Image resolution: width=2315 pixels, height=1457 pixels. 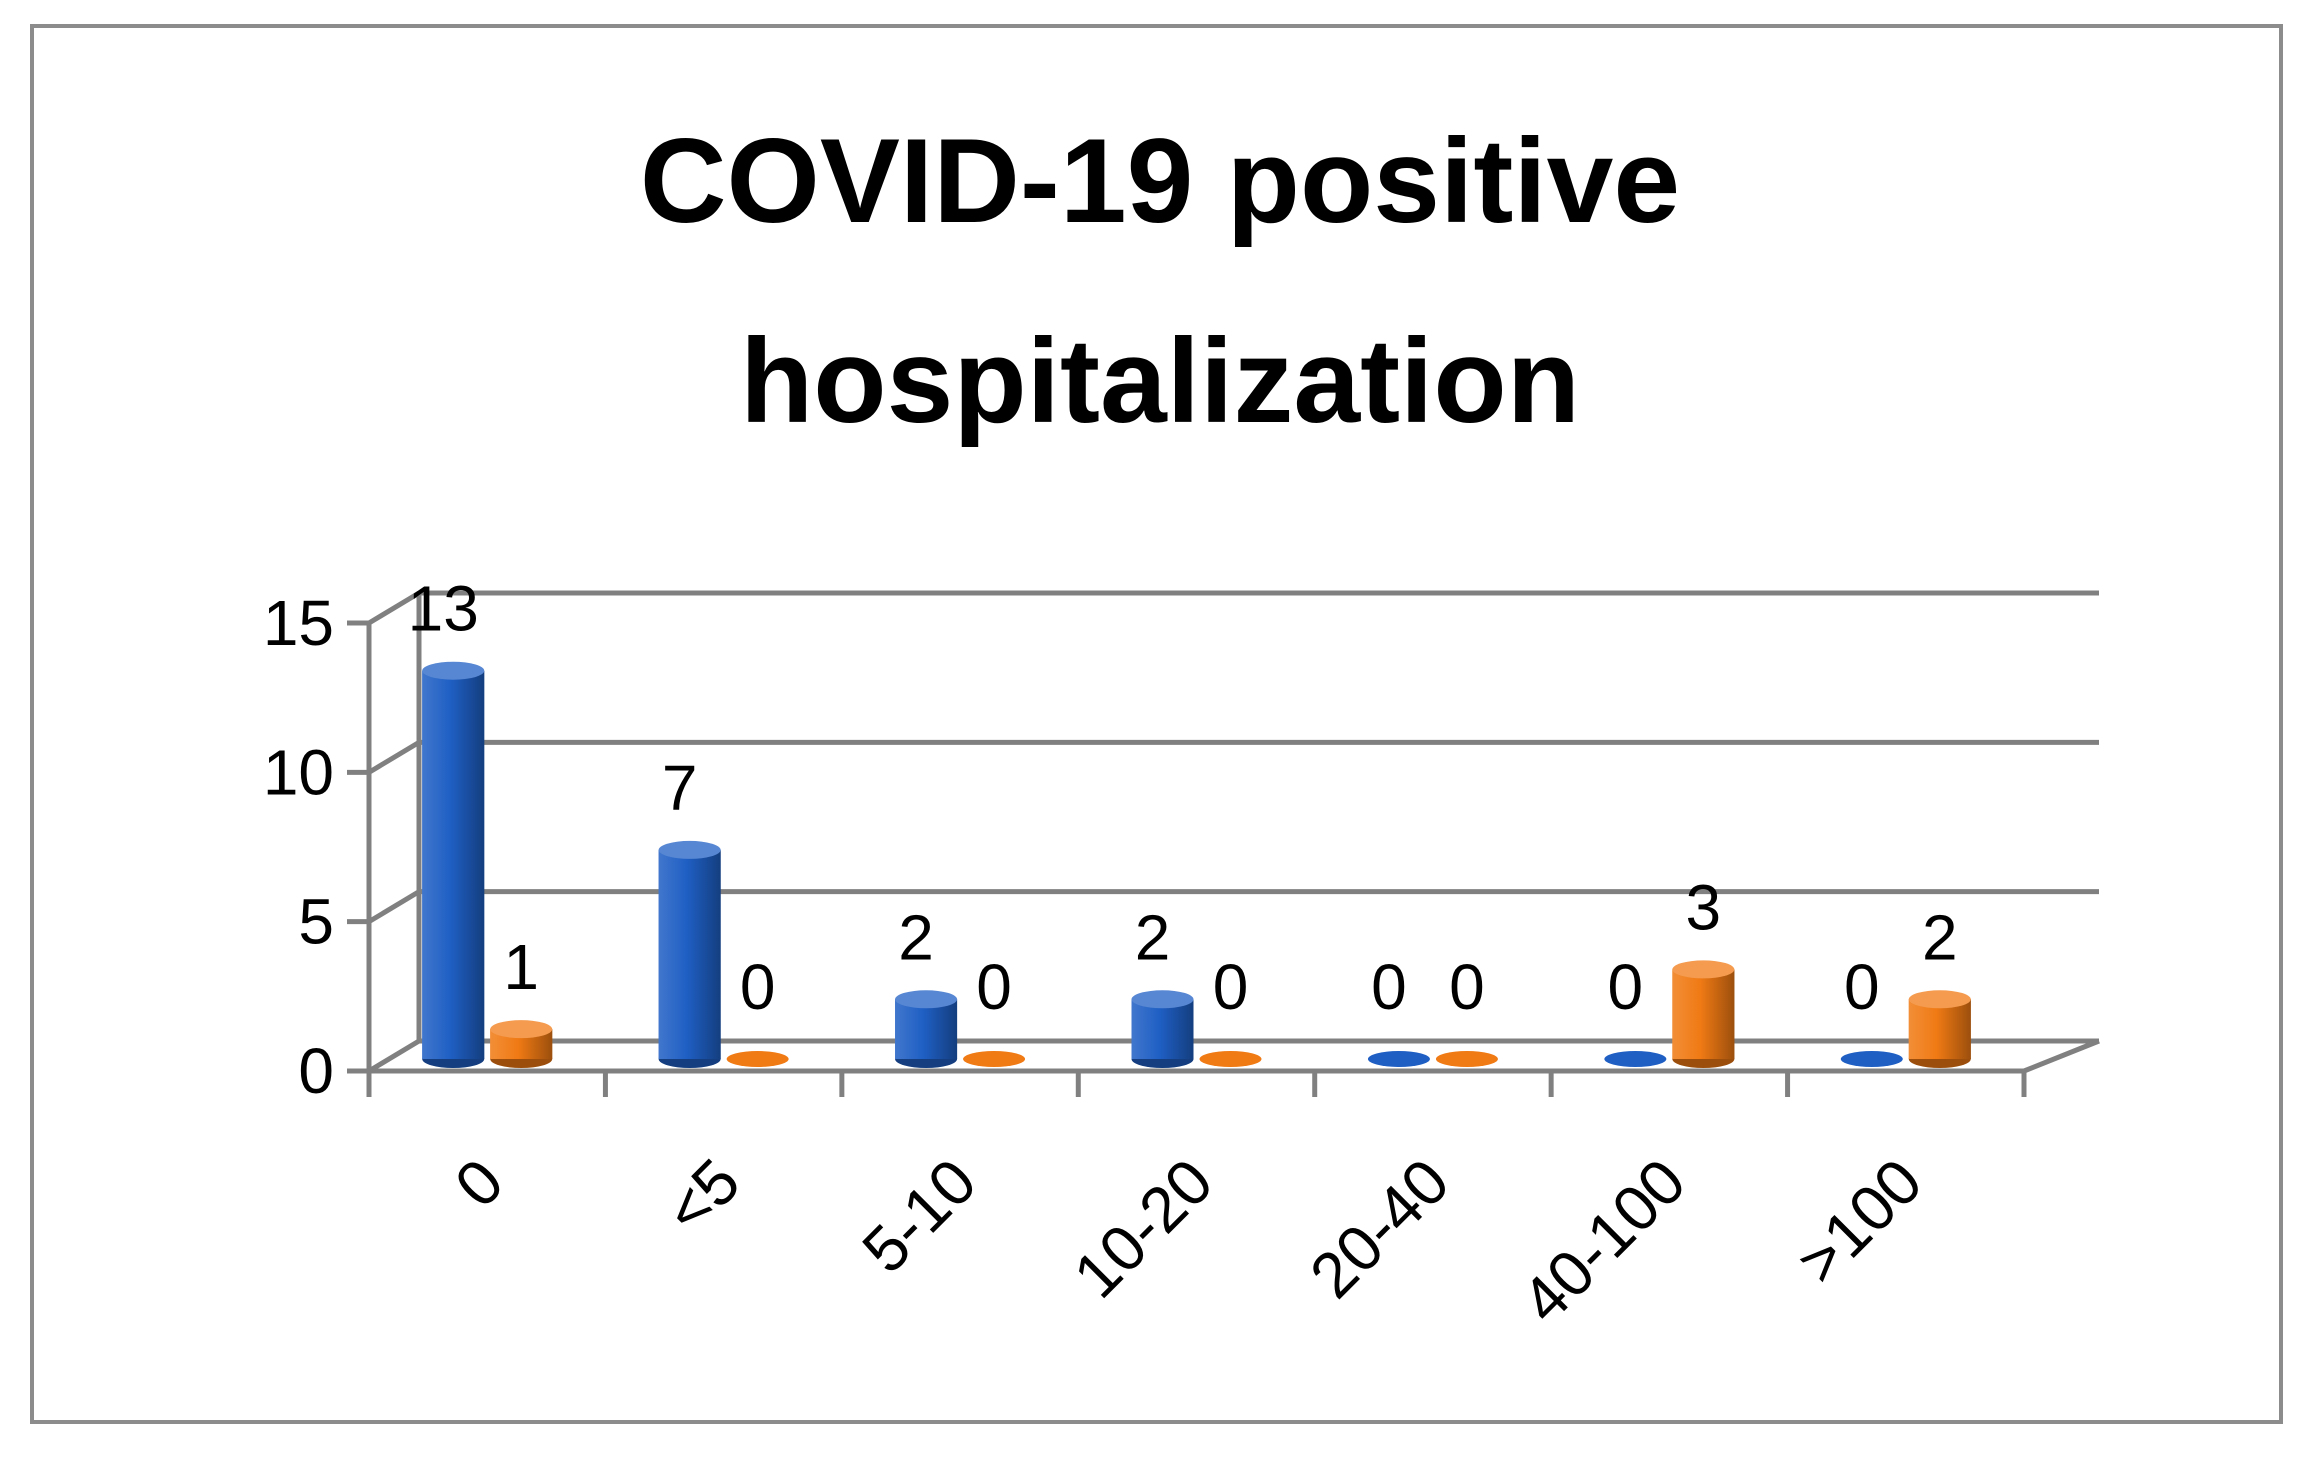 I want to click on chart-title-line-2: hospitalization, so click(x=1160, y=381).